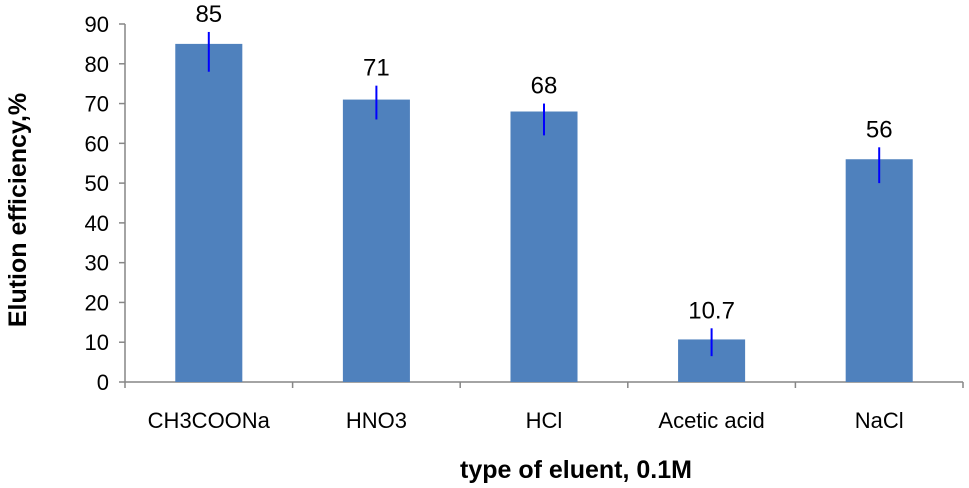  I want to click on category-label: CH3COONa, so click(209, 420).